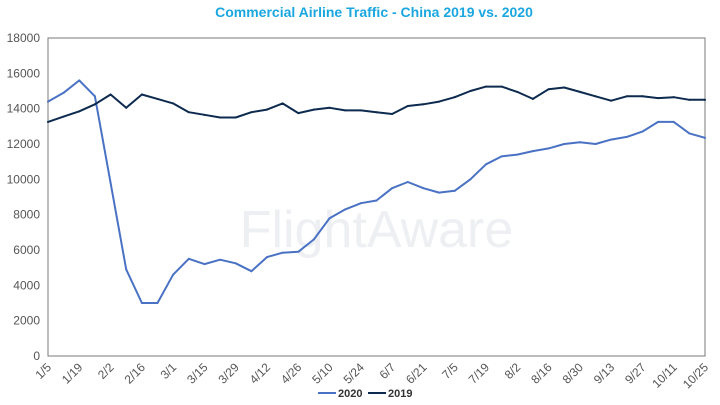 The height and width of the screenshot is (405, 720). I want to click on x-tick-label: 6/21, so click(416, 373).